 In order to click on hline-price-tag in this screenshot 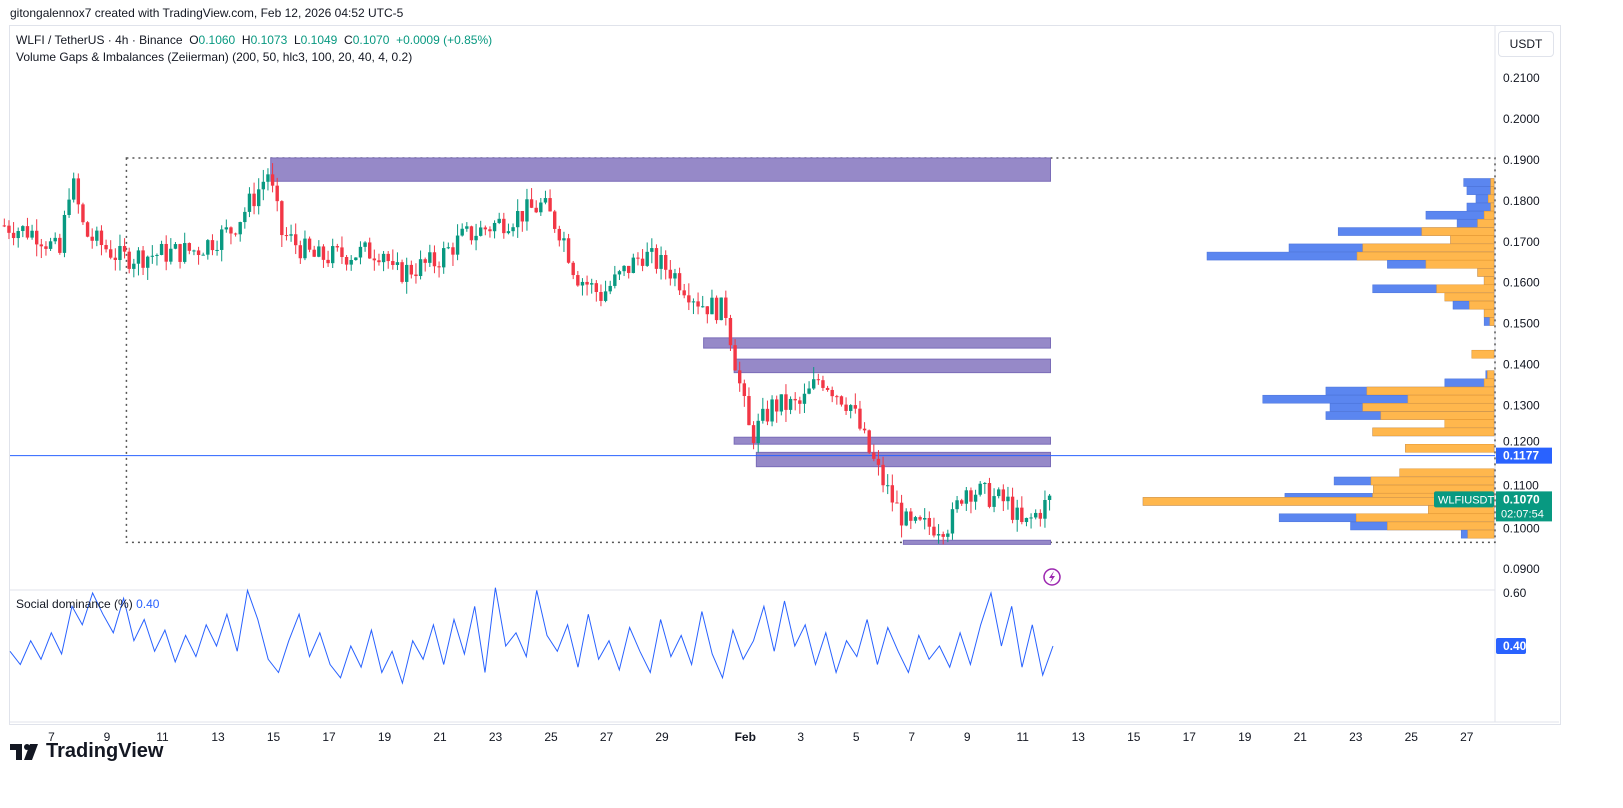, I will do `click(1524, 455)`.